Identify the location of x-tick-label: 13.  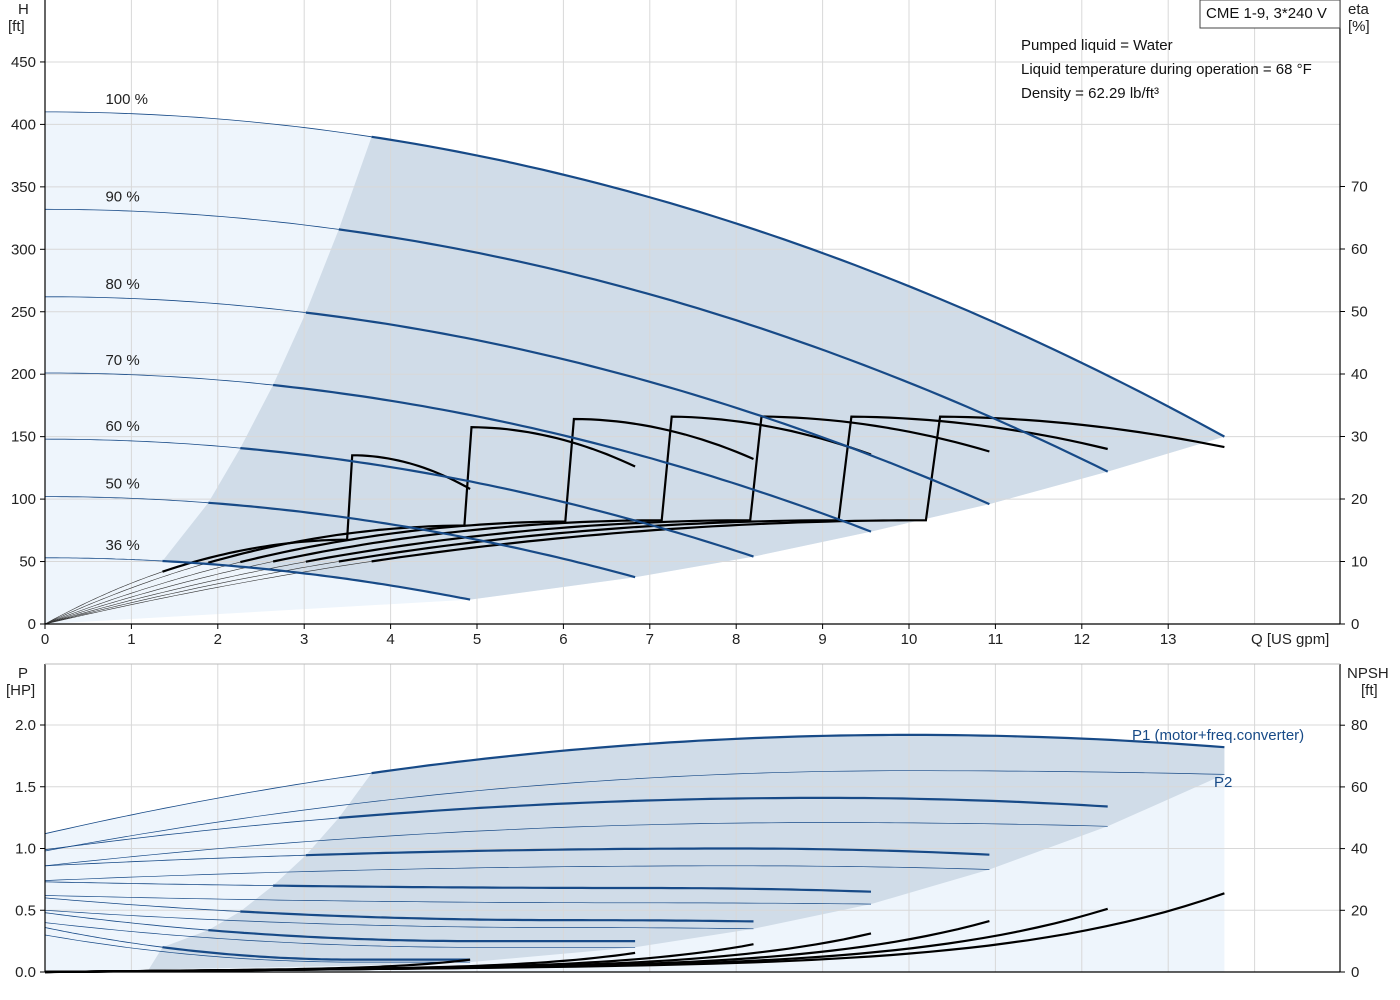
(1168, 639).